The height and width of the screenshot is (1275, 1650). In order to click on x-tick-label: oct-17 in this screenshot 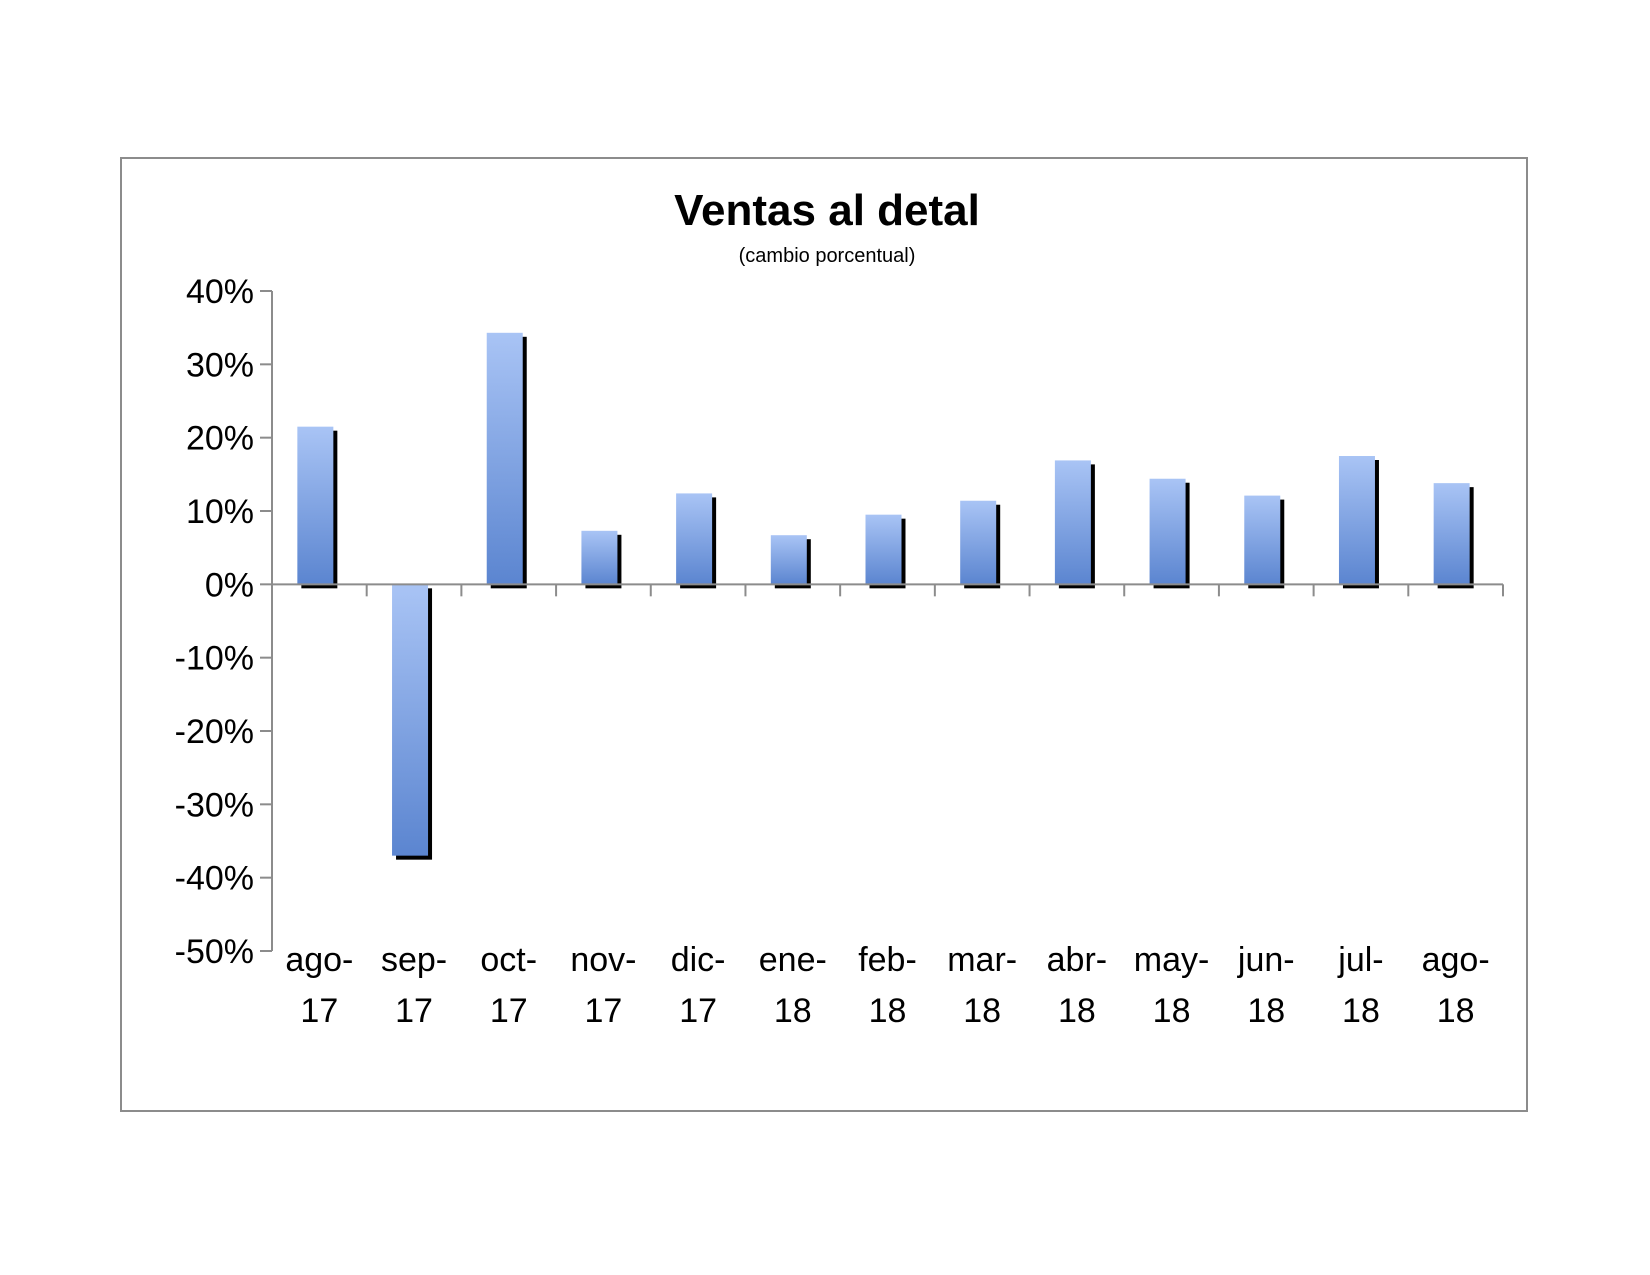, I will do `click(508, 985)`.